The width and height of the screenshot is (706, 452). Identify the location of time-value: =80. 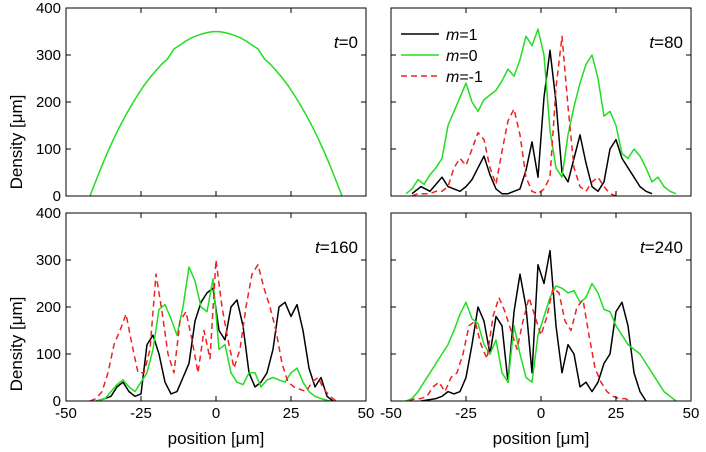
(668, 42).